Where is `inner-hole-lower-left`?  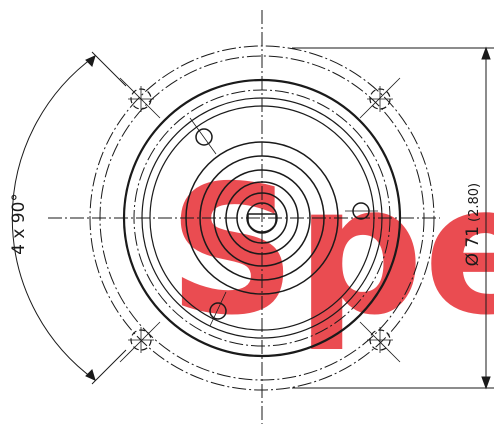 inner-hole-lower-left is located at coordinates (218, 311).